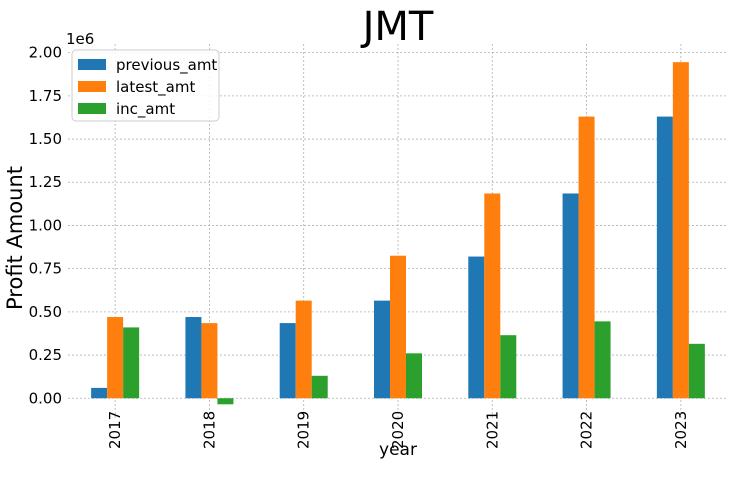 This screenshot has height=492, width=741. What do you see at coordinates (92, 108) in the screenshot?
I see `legend-swatch-inc_amt` at bounding box center [92, 108].